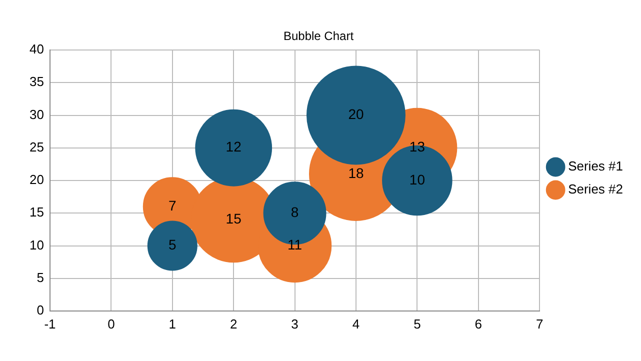 The image size is (641, 361). I want to click on legend-label: Series #2, so click(595, 189).